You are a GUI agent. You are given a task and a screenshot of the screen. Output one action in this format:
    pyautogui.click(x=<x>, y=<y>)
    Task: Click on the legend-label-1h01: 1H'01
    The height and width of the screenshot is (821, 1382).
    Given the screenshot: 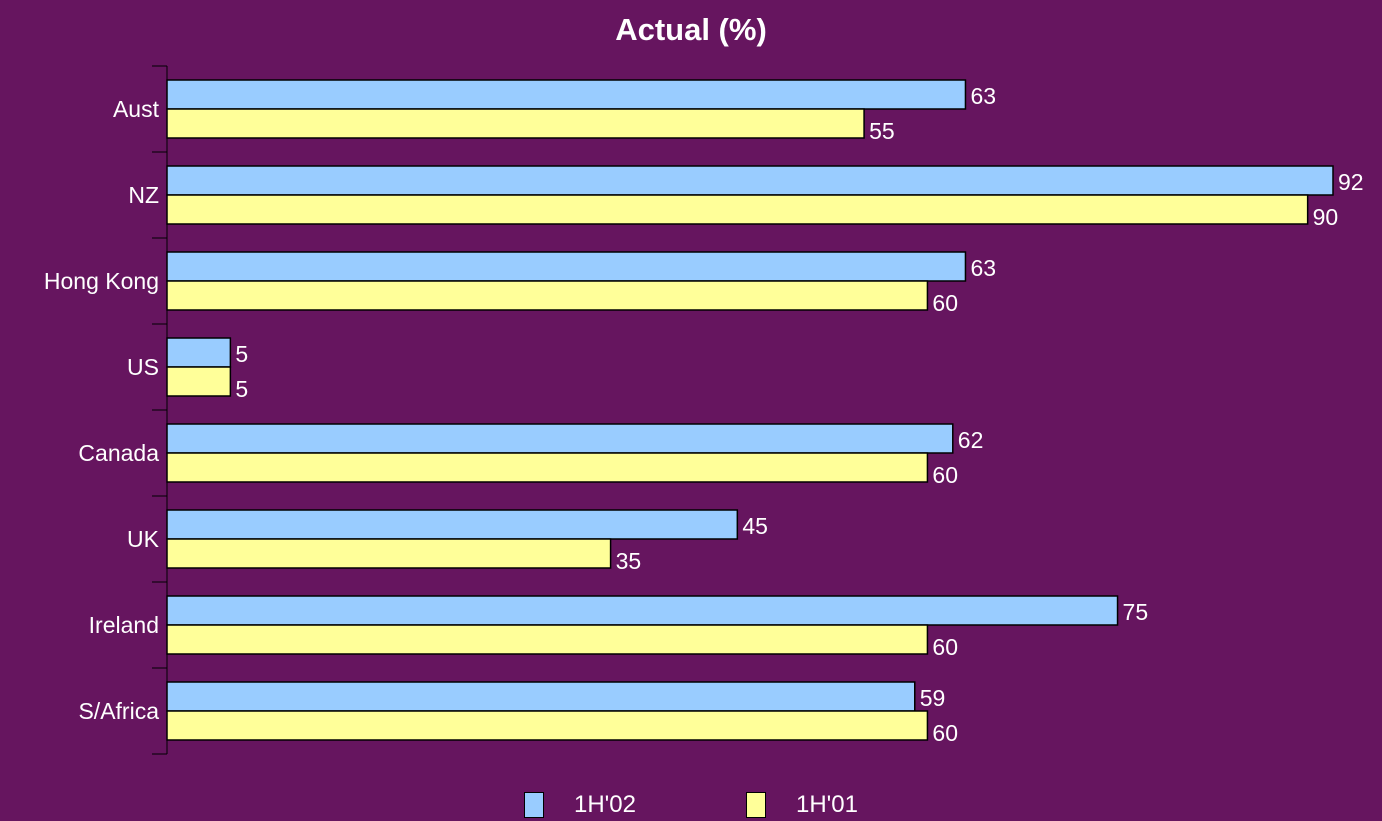 What is the action you would take?
    pyautogui.click(x=827, y=804)
    